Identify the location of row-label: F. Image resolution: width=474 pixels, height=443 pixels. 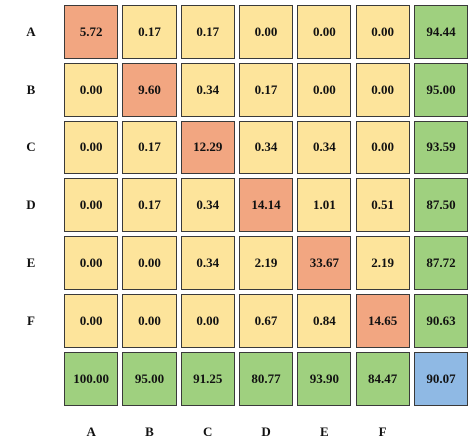
(31, 320).